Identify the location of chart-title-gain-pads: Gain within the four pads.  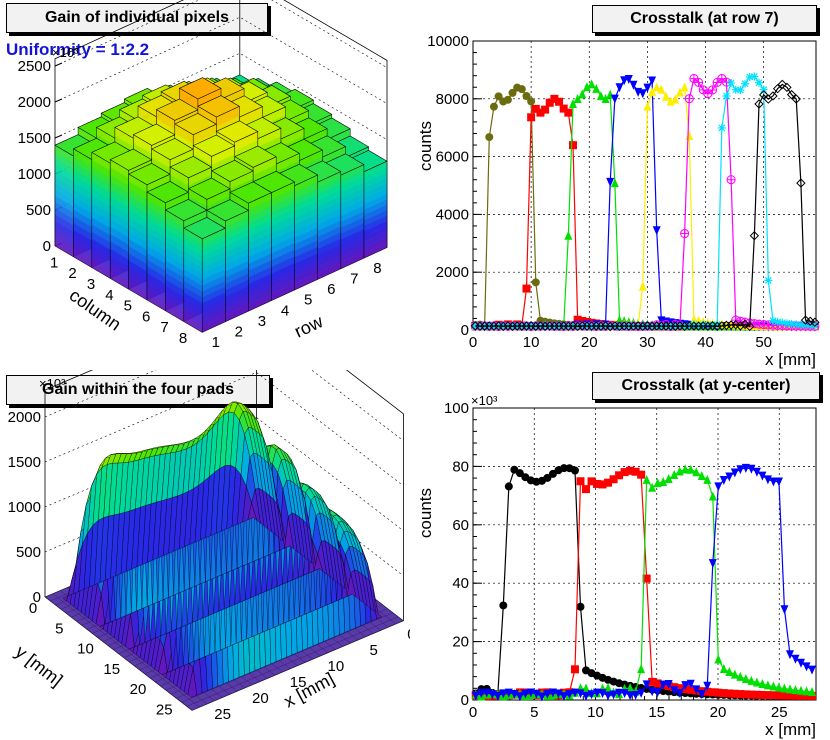
(138, 390).